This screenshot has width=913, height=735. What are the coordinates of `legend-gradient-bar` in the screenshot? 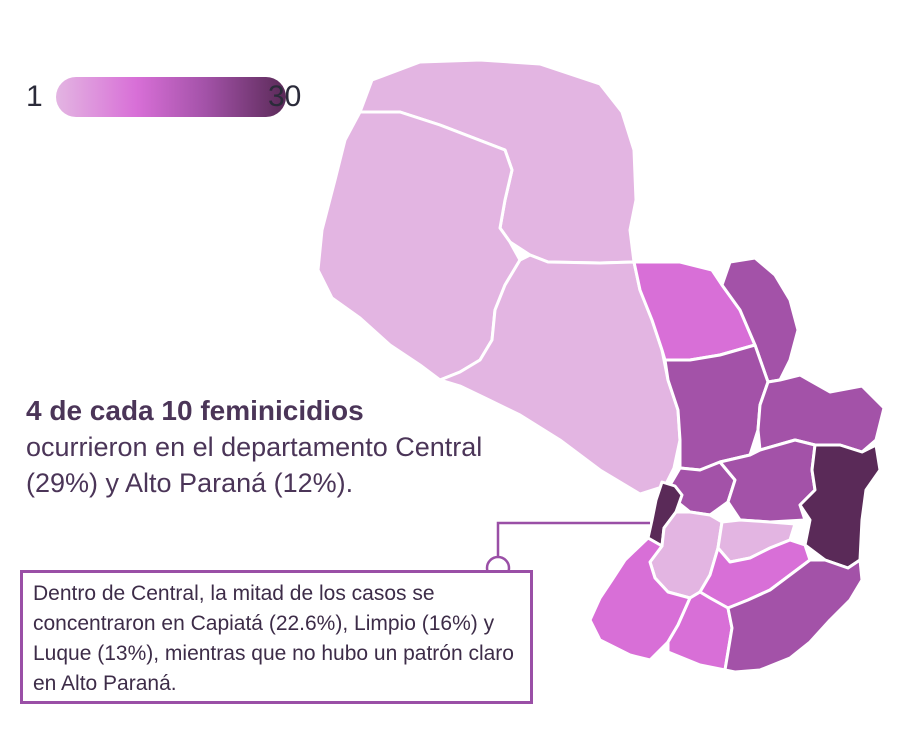 It's located at (171, 97).